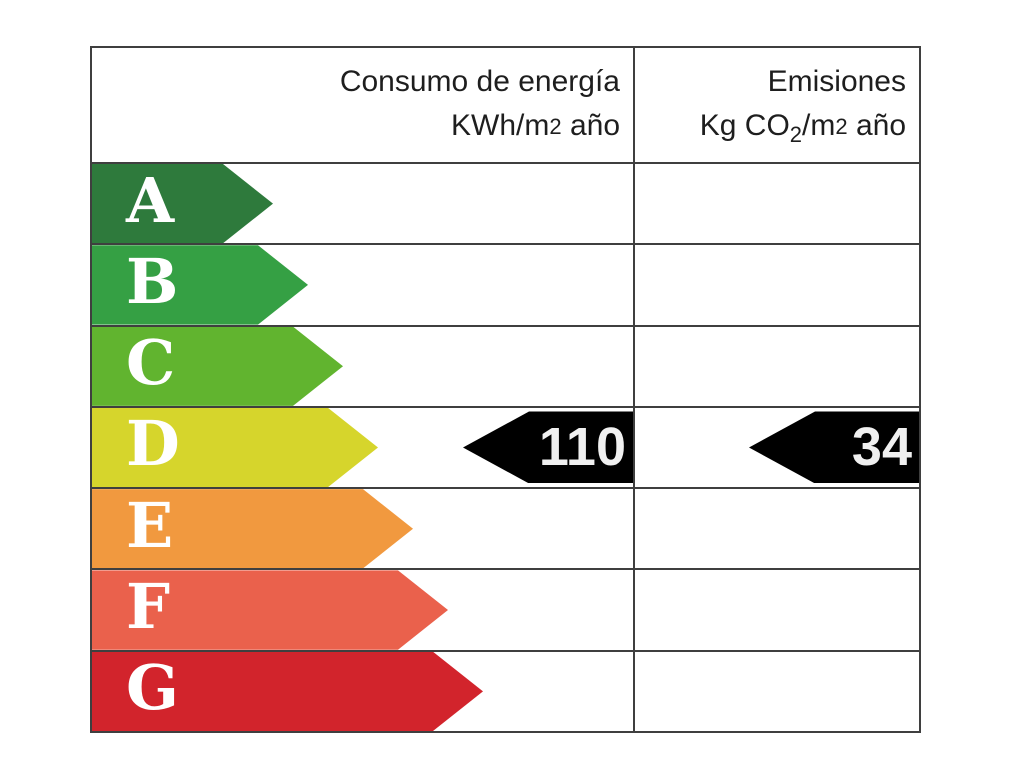 This screenshot has height=765, width=1020. Describe the element at coordinates (182, 203) in the screenshot. I see `rating-arrow-a: A` at that location.